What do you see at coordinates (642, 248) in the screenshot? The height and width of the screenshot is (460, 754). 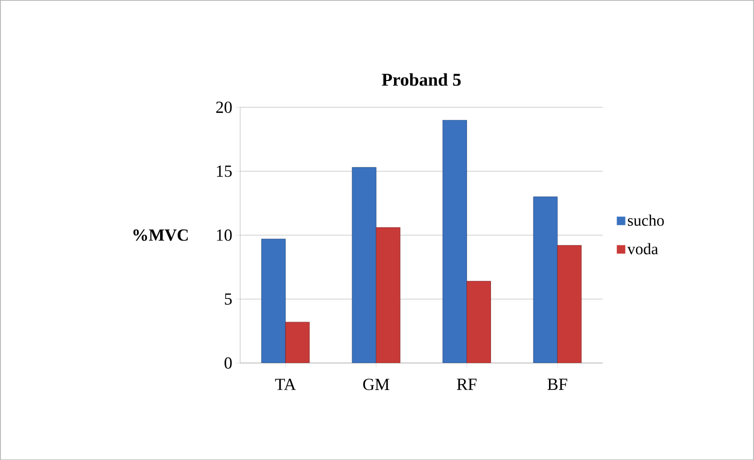 I see `legend-label: voda` at bounding box center [642, 248].